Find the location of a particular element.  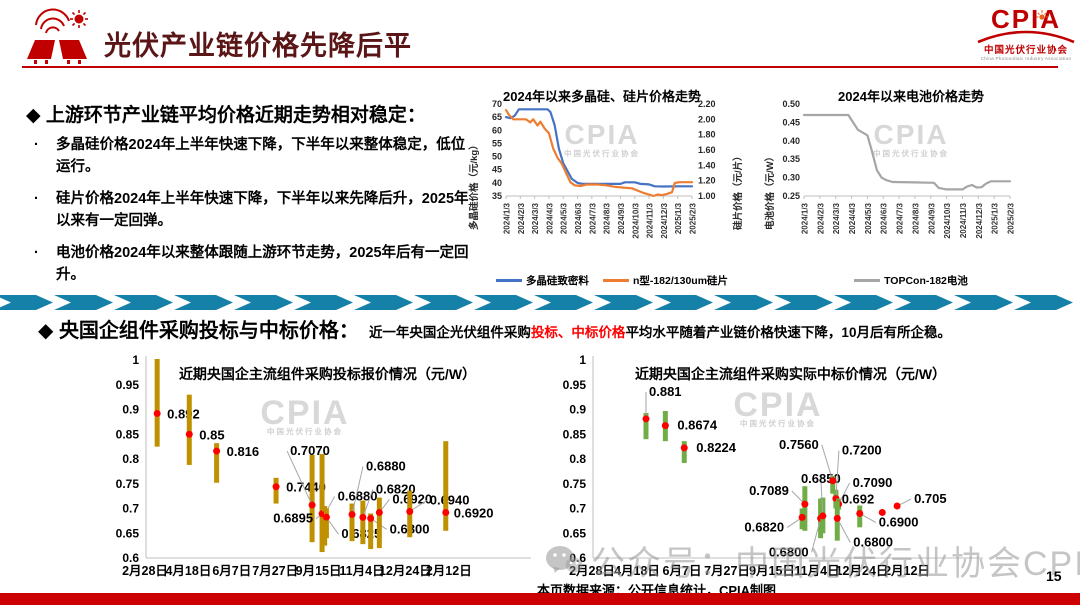

svg-text: 1.20 is located at coordinates (707, 181).